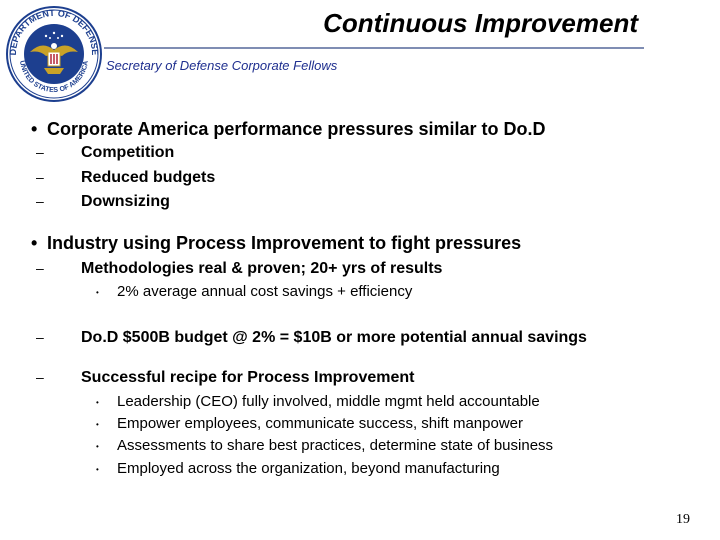  Describe the element at coordinates (683, 519) in the screenshot. I see `page-number: 19` at that location.